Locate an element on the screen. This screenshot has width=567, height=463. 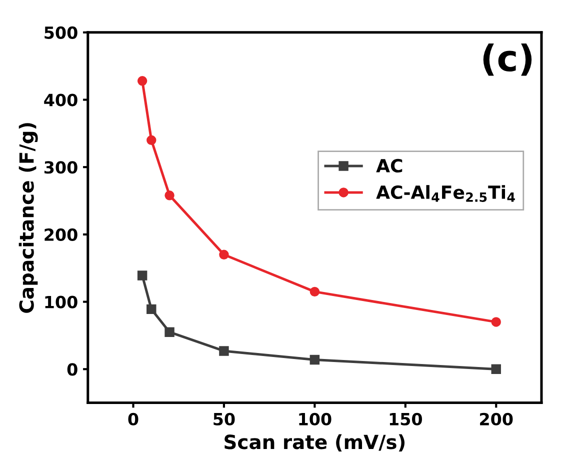
x-tick-label: 0 is located at coordinates (133, 419).